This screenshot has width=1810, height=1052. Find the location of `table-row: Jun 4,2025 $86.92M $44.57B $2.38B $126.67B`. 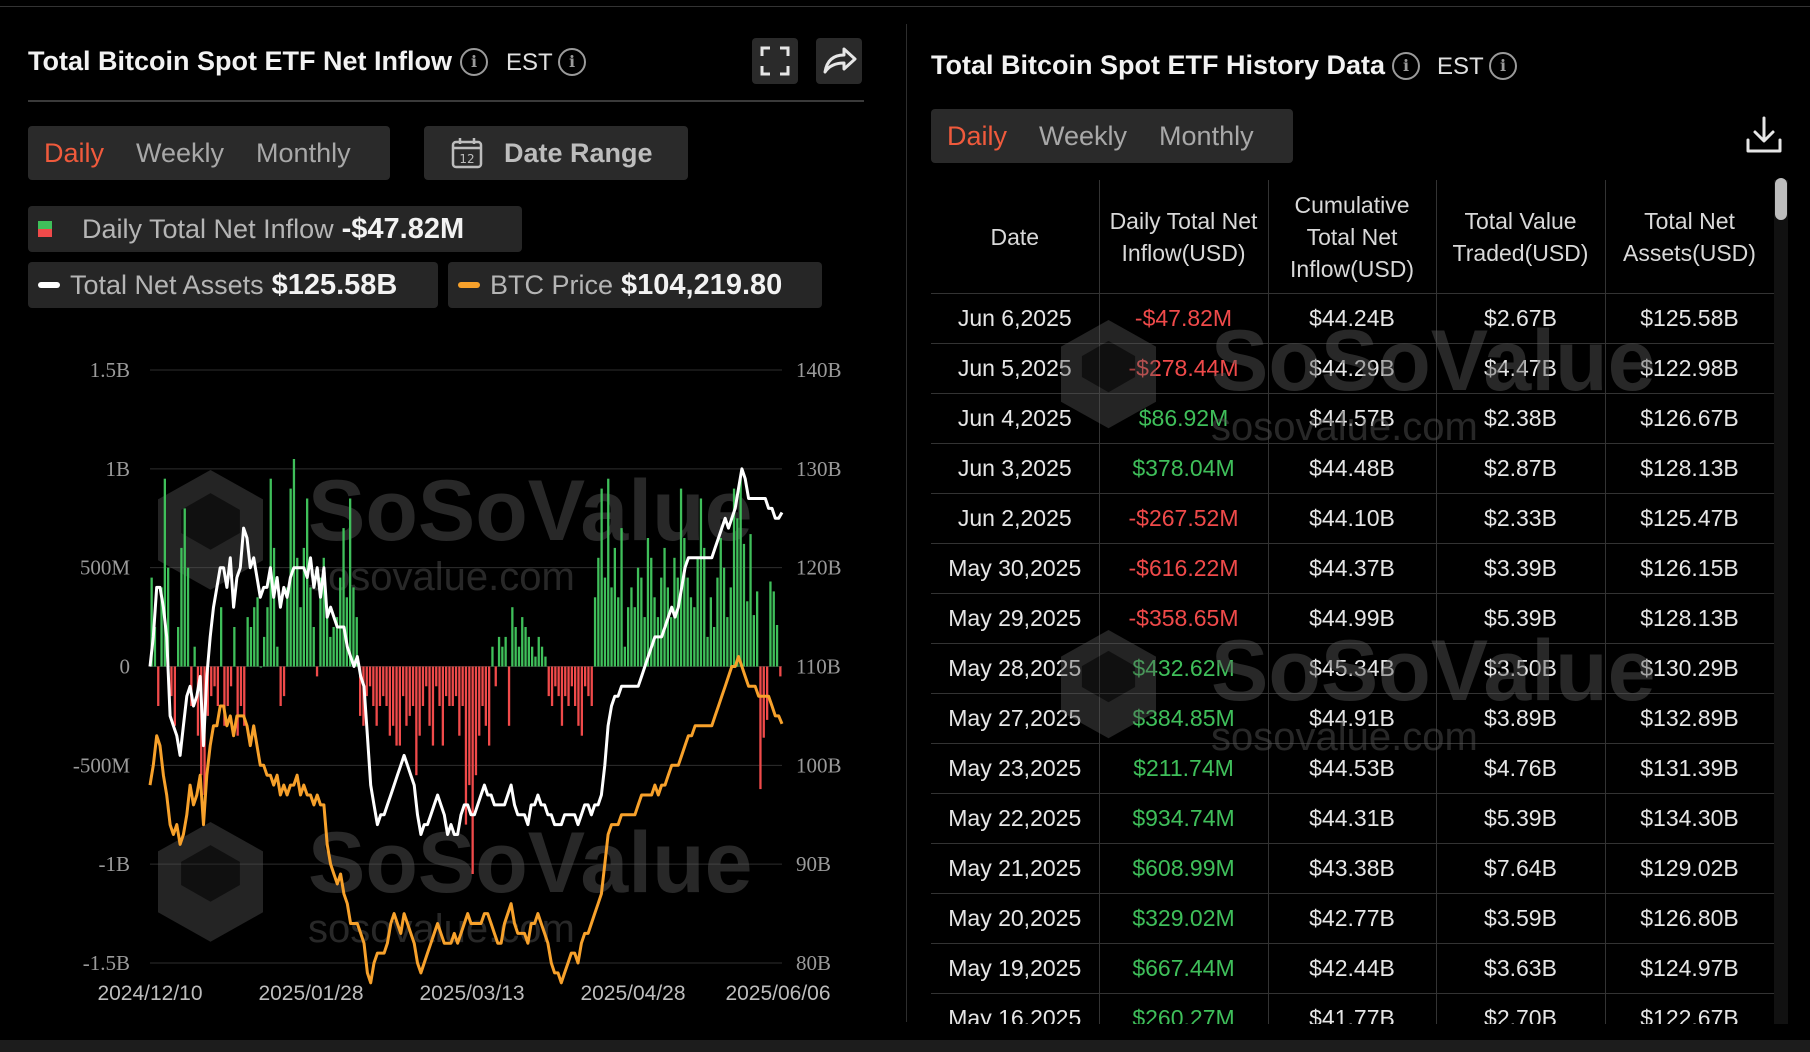

table-row: Jun 4,2025 $86.92M $44.57B $2.38B $126.67B is located at coordinates (1352, 418).